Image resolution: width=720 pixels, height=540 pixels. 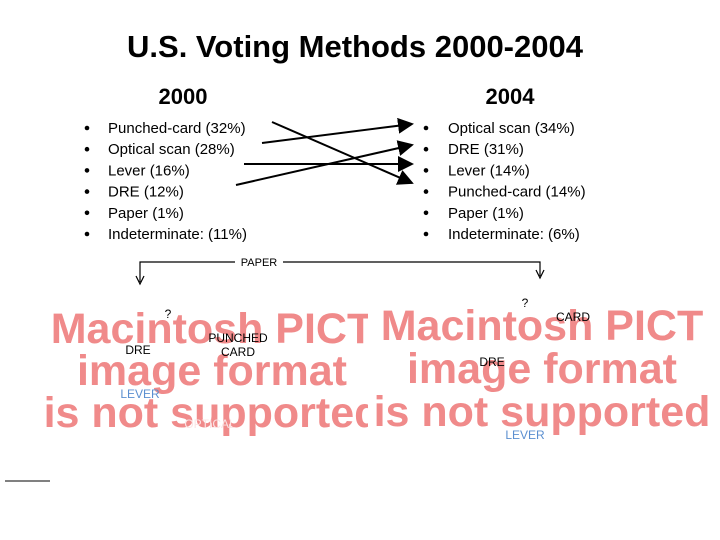 I want to click on list-item: Lever (14%), so click(x=489, y=170).